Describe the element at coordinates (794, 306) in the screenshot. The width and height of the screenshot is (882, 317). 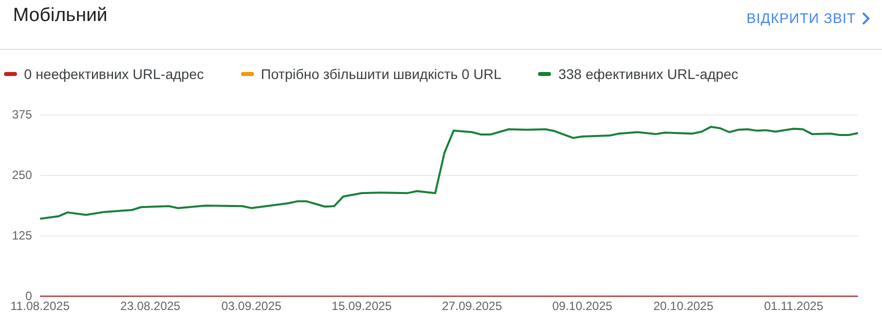
I see `x-tick-label: 01.11.2025` at that location.